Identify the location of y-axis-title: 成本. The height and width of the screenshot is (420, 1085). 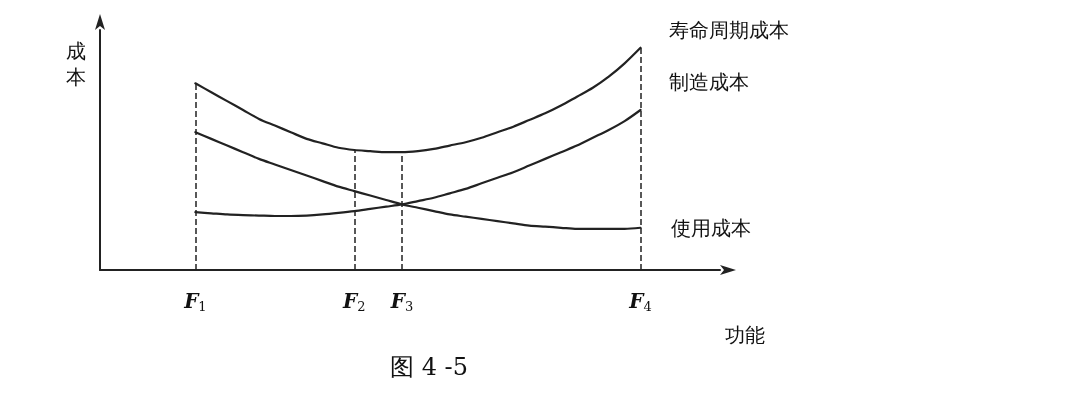
(76, 64).